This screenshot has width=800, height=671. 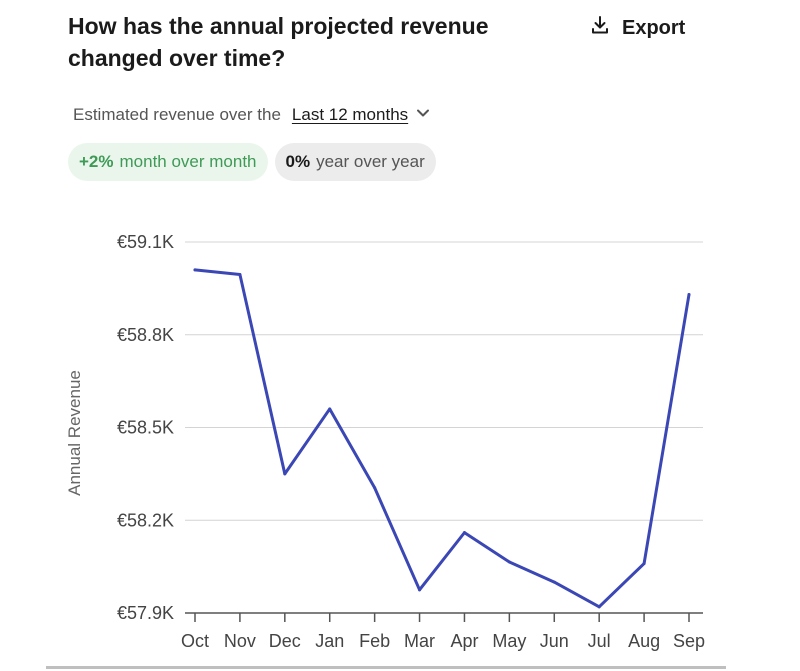 I want to click on export-label: Export, so click(x=654, y=27).